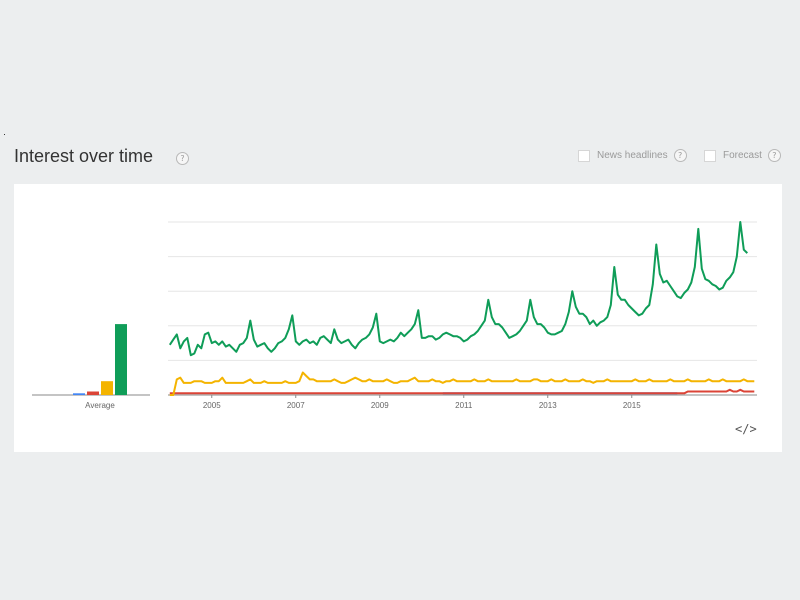  Describe the element at coordinates (464, 405) in the screenshot. I see `x-tick-label: 2011` at that location.